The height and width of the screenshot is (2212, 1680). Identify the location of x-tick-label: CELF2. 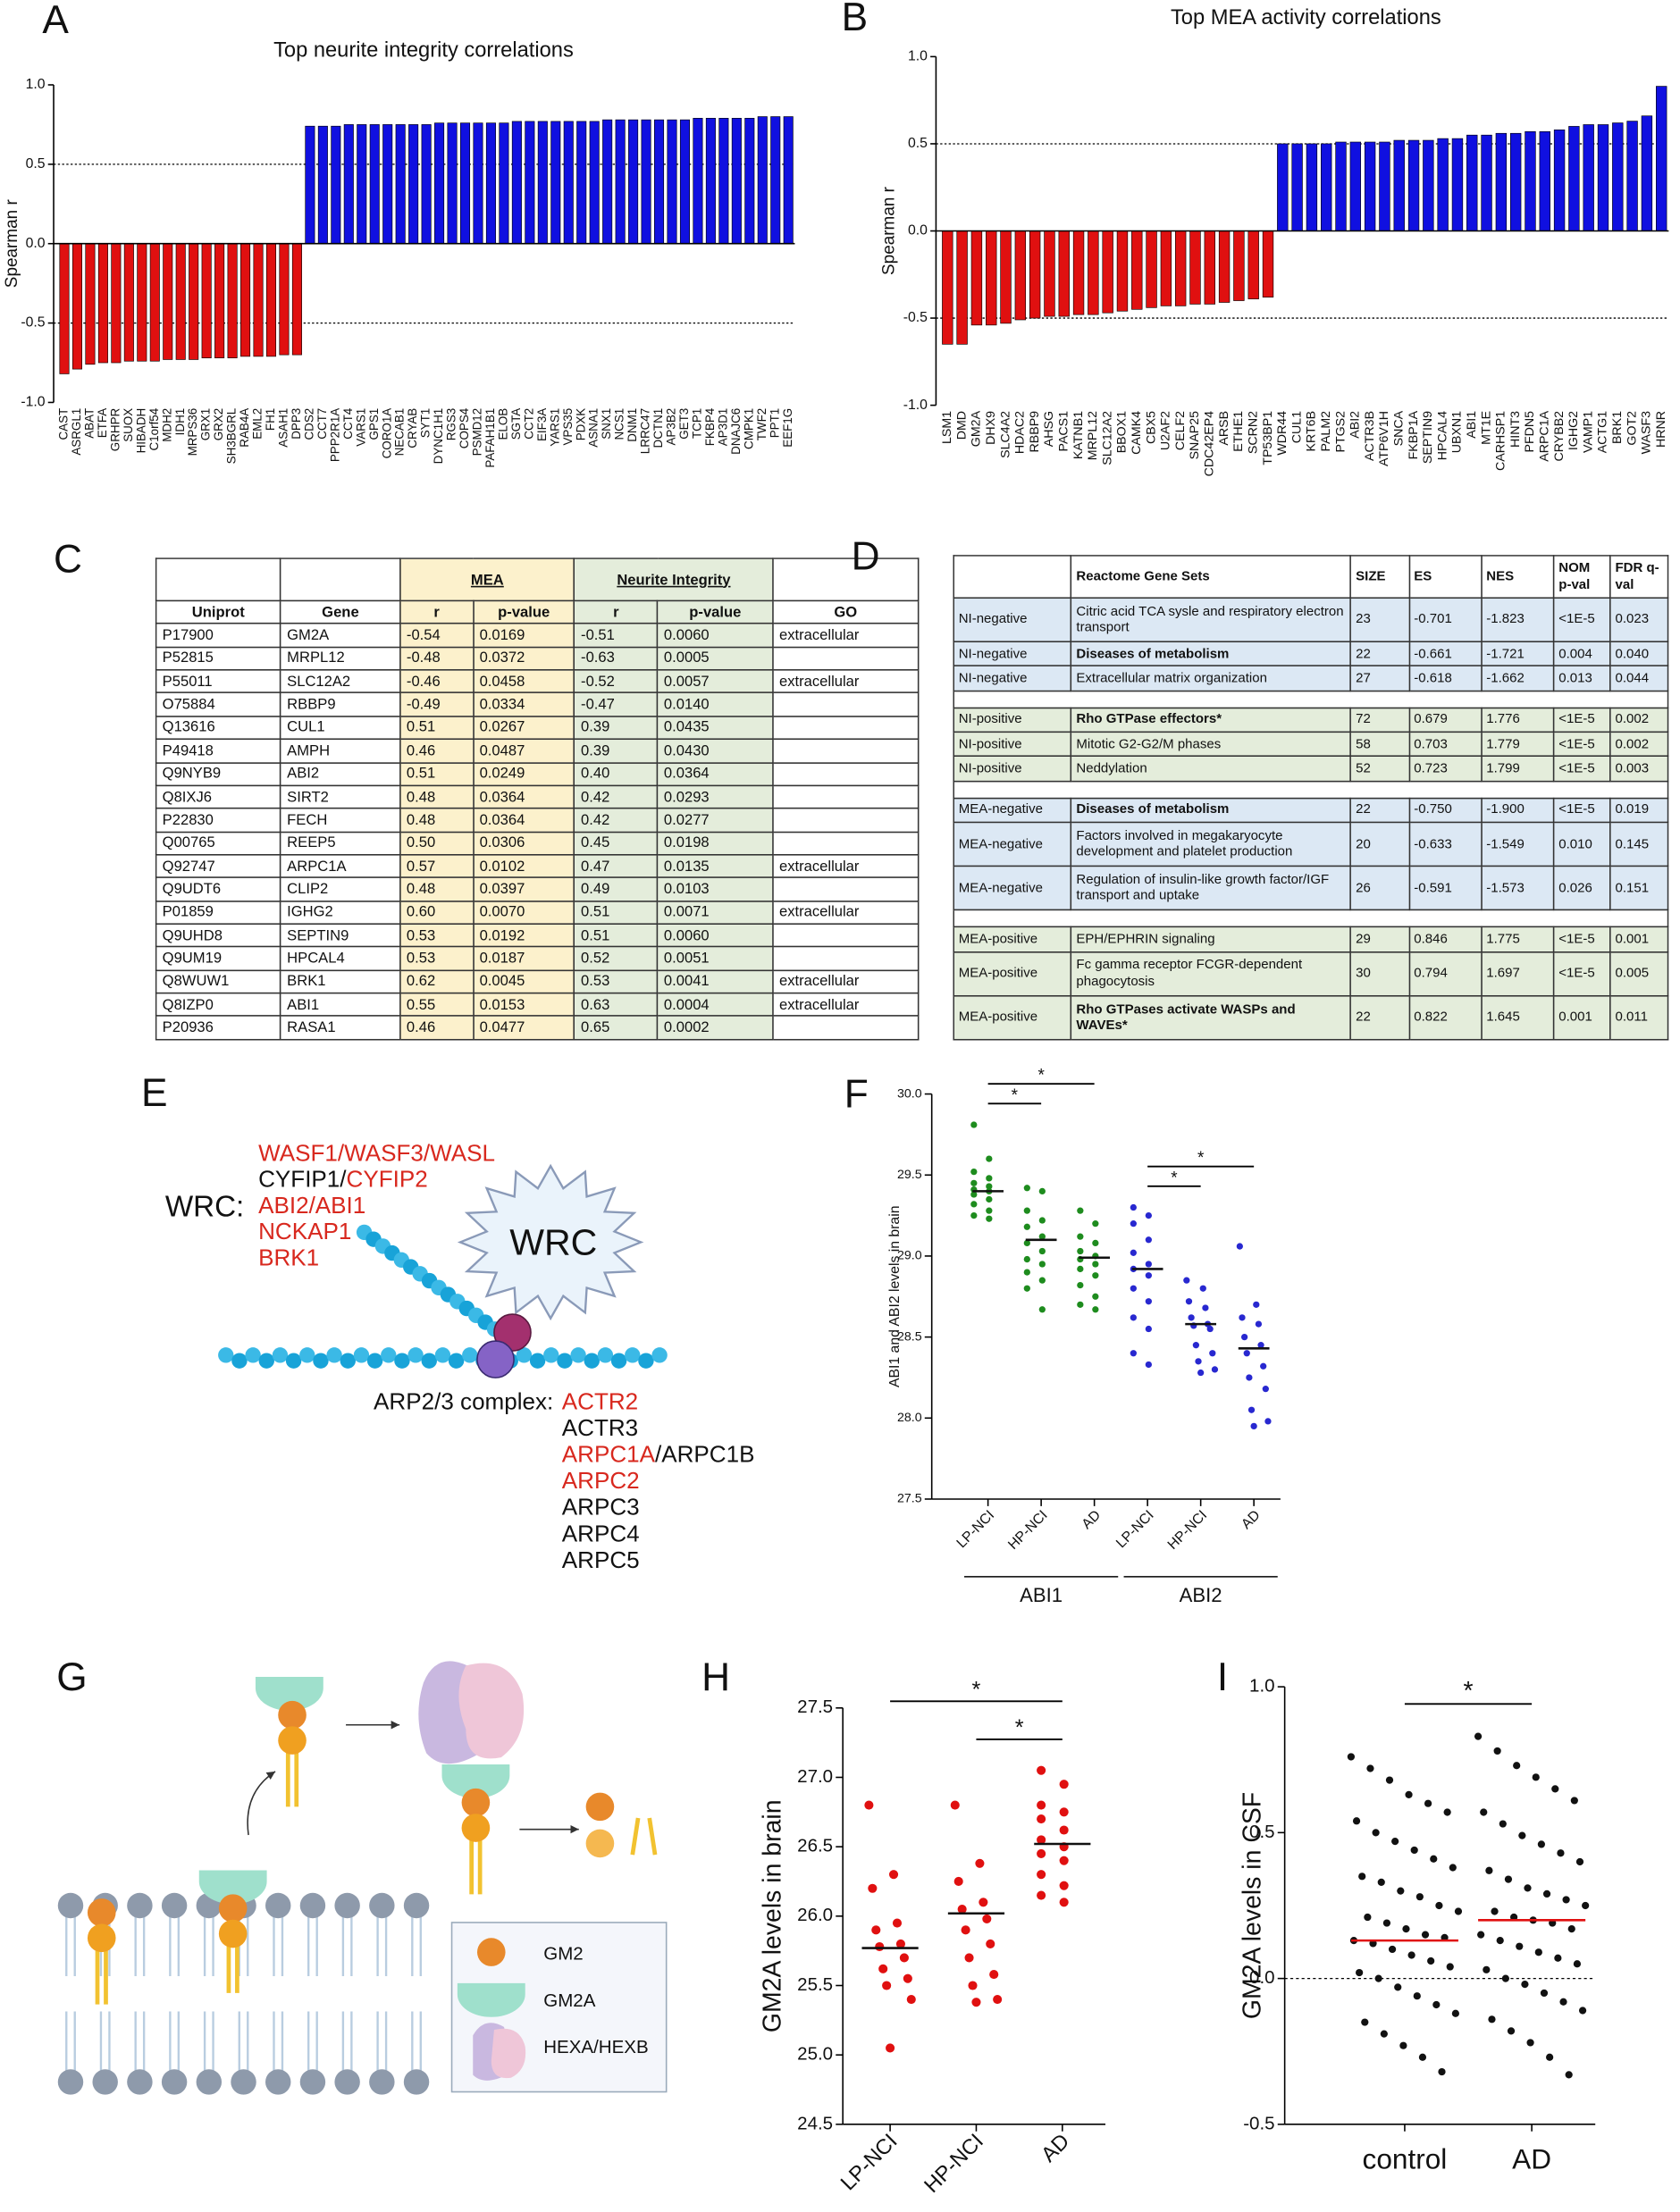
(1180, 431).